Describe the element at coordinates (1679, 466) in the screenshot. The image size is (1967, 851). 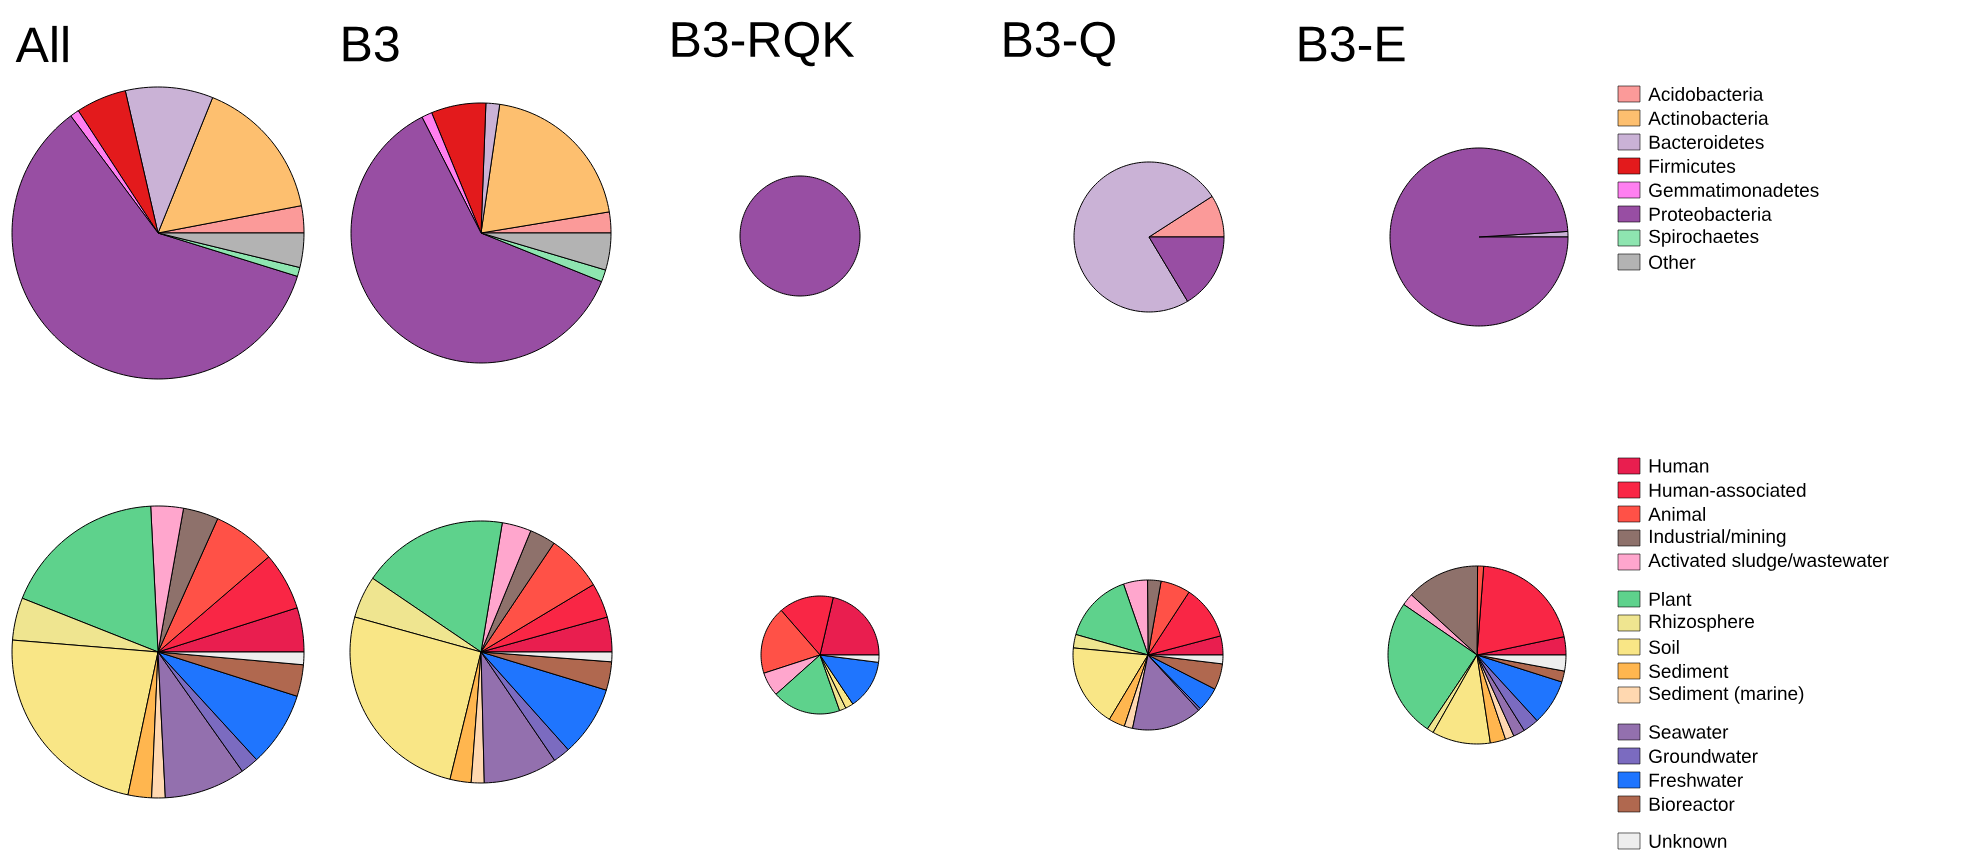
I see `legend-label: Human` at that location.